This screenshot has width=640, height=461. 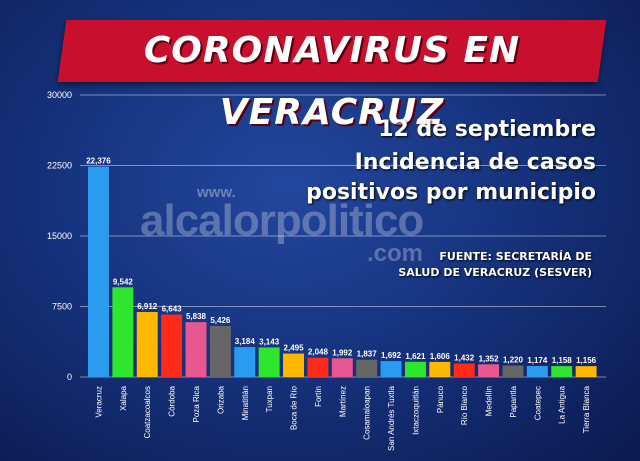 What do you see at coordinates (196, 403) in the screenshot?
I see `x-tick-label: Poza Rica` at bounding box center [196, 403].